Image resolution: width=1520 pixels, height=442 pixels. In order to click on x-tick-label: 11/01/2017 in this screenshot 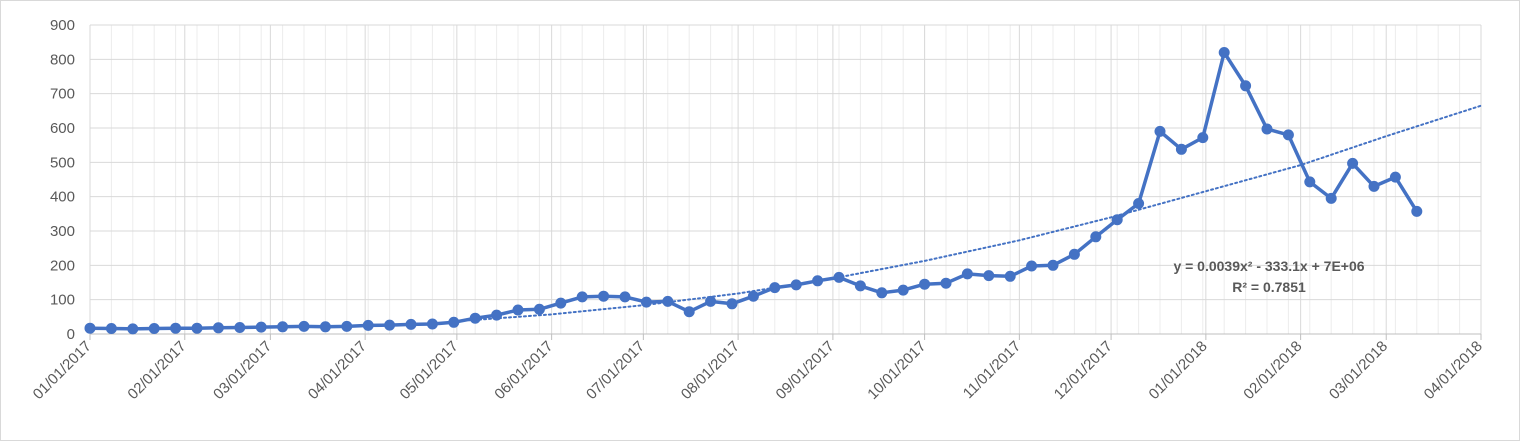, I will do `click(992, 370)`.